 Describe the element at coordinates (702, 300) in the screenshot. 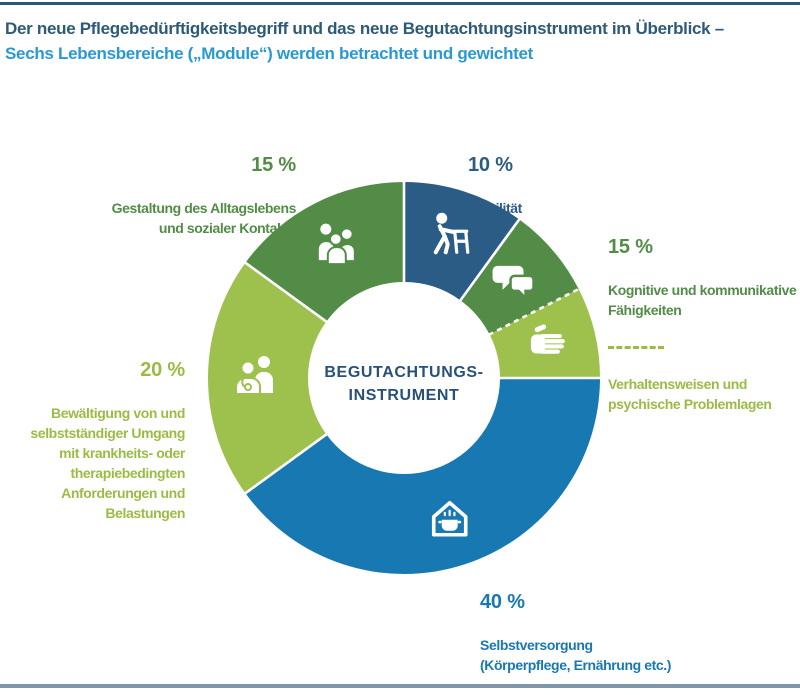

I see `text-kognitiv: Kognitive und kommunikative Fähigkeiten` at that location.